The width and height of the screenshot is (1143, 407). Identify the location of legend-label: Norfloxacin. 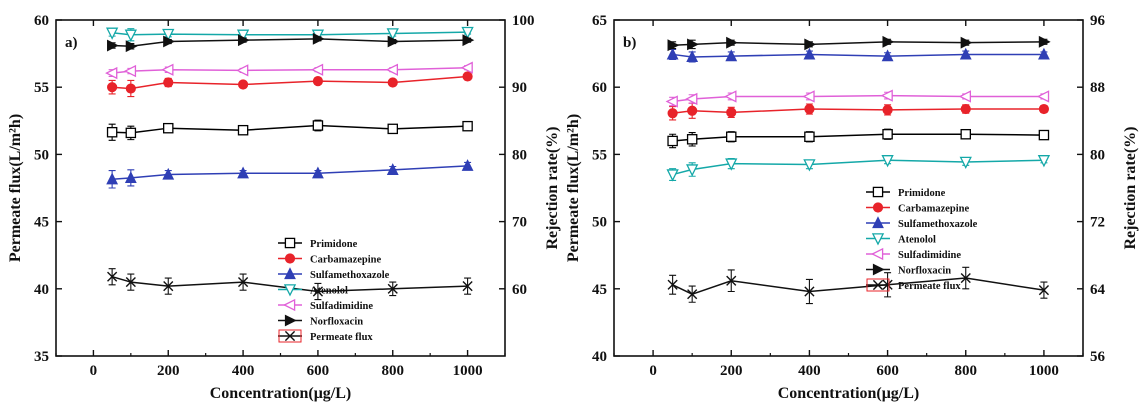
(336, 322).